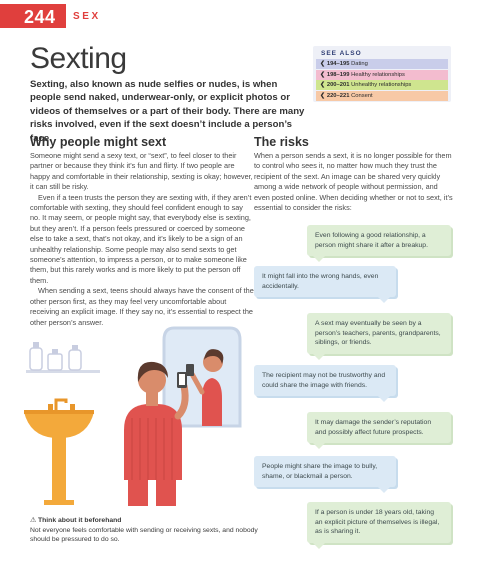  I want to click on page-title: Sexting, so click(78, 58).